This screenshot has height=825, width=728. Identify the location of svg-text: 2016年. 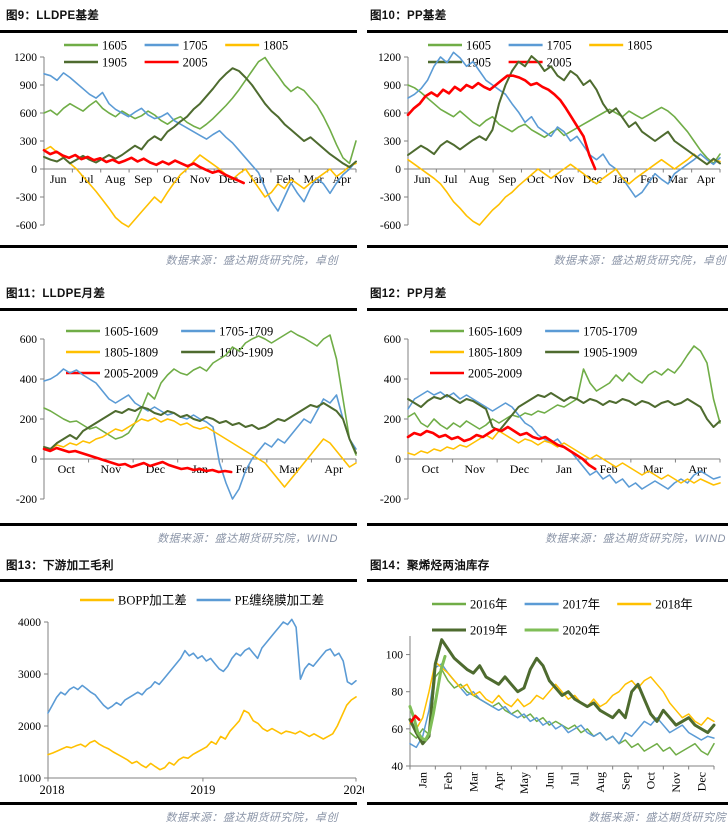
(489, 605).